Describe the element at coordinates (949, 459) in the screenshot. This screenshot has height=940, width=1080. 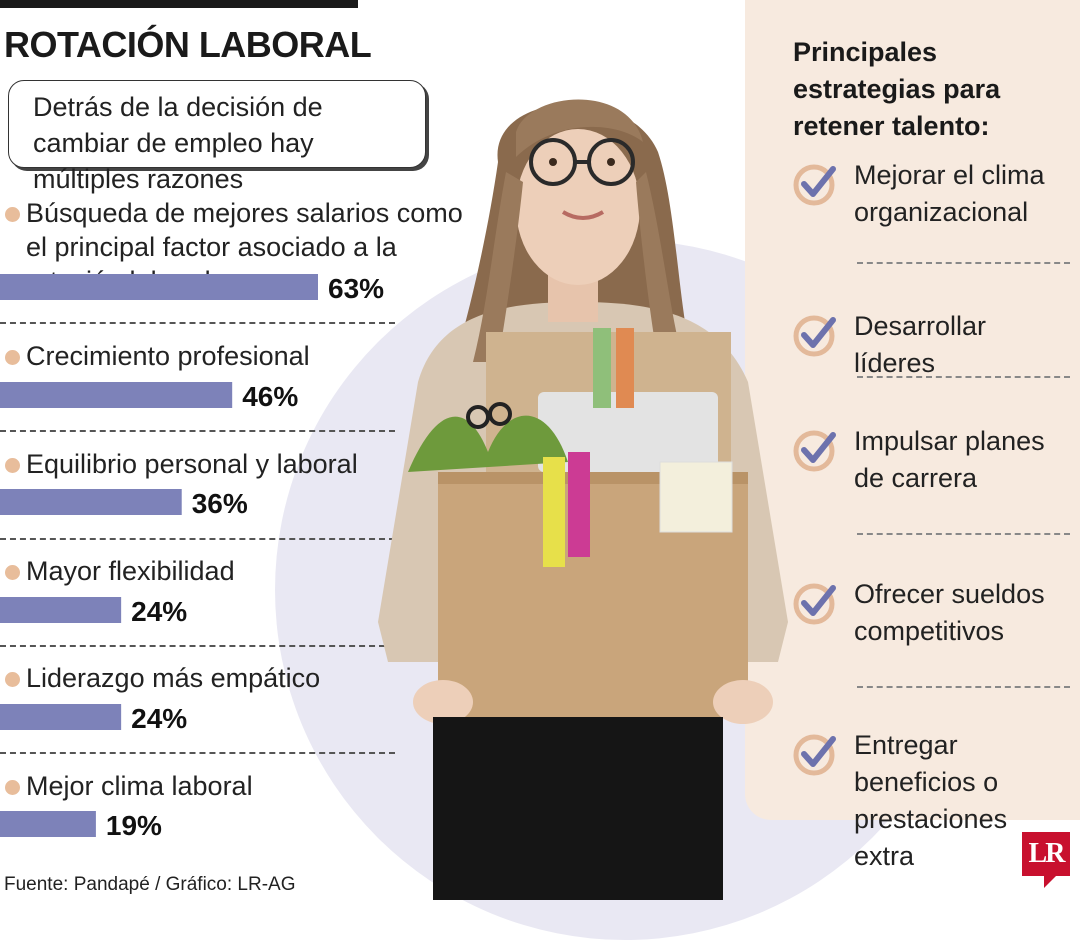
I see `strategy-label: Impulsar planes de carrera` at that location.